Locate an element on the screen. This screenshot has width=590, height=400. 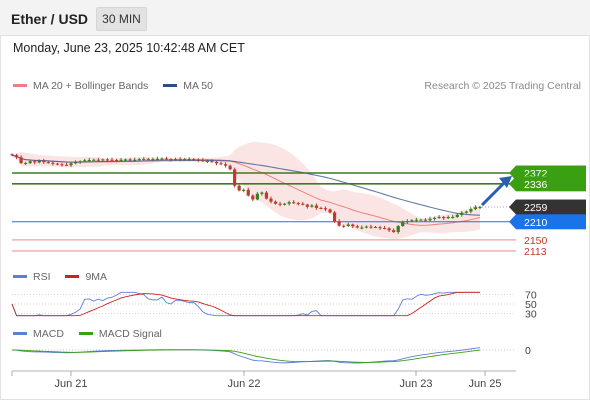
bollinger-swatch-icon is located at coordinates (20, 85).